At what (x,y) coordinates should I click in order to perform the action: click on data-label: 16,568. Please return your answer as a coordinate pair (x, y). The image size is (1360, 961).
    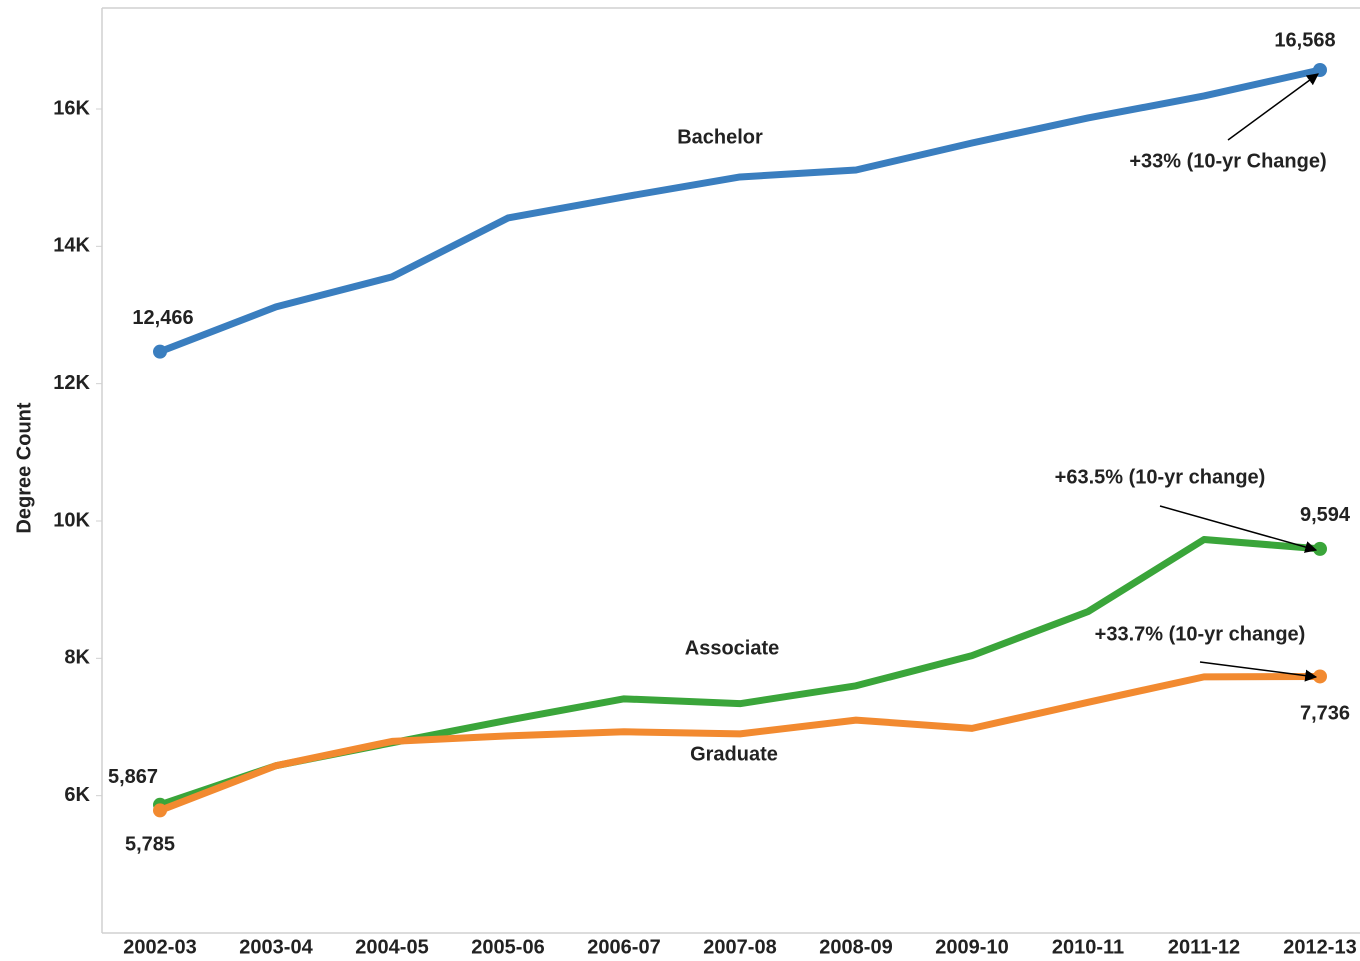
    Looking at the image, I should click on (1304, 40).